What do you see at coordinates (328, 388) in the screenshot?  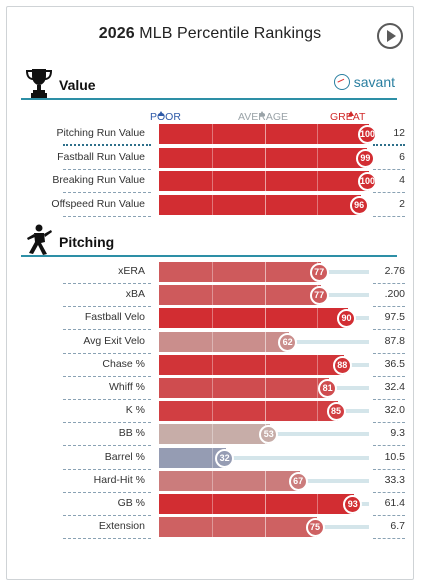 I see `percentile-bubble: 81` at bounding box center [328, 388].